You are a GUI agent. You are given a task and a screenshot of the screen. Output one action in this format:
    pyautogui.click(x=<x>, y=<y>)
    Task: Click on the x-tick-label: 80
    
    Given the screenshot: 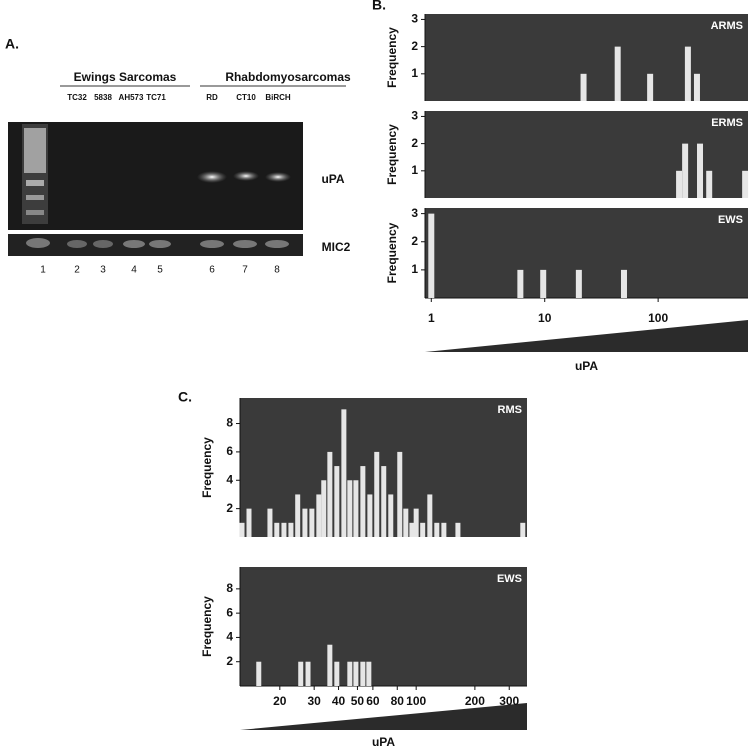 What is the action you would take?
    pyautogui.click(x=398, y=701)
    